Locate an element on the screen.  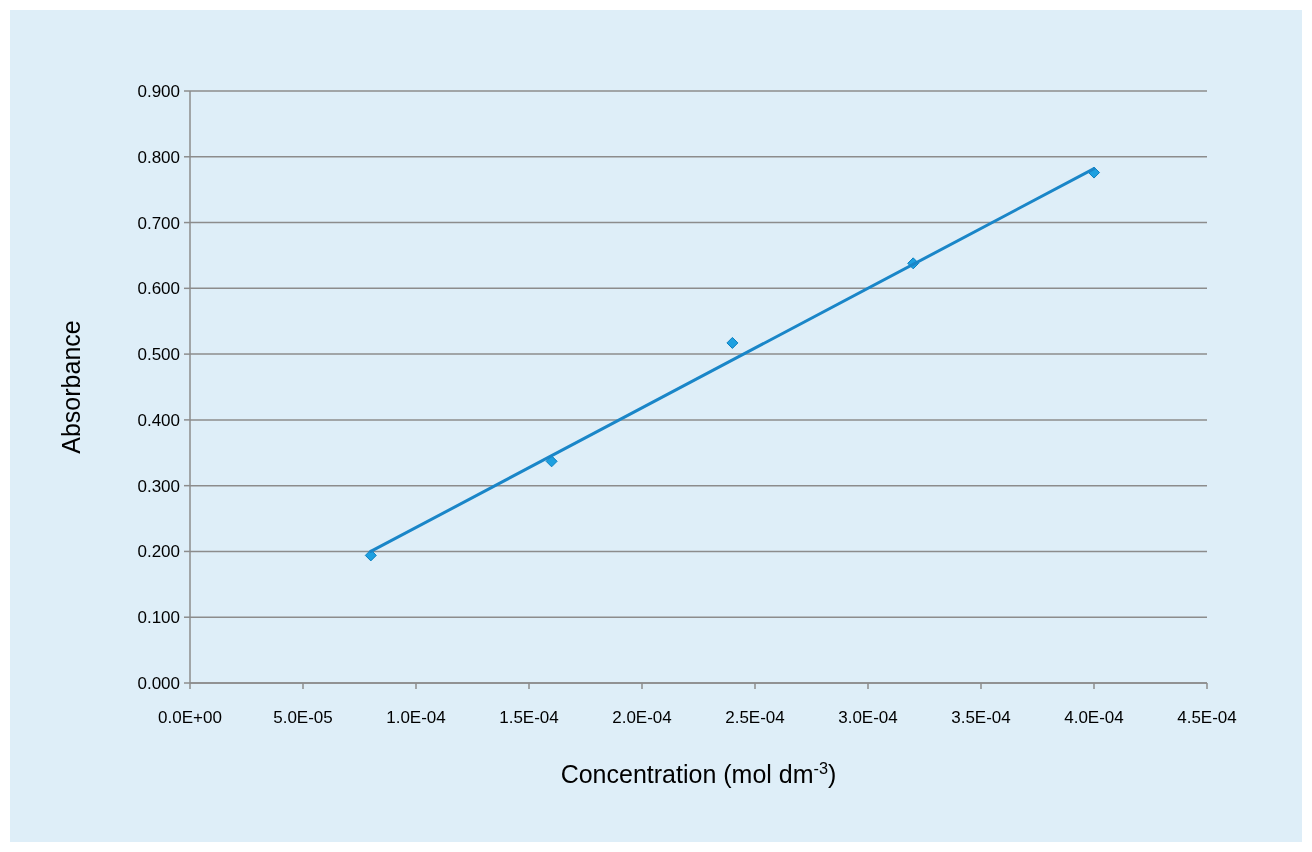
x-axis-title: Concentration (mol dm$^{-3}$) is located at coordinates (698, 773).